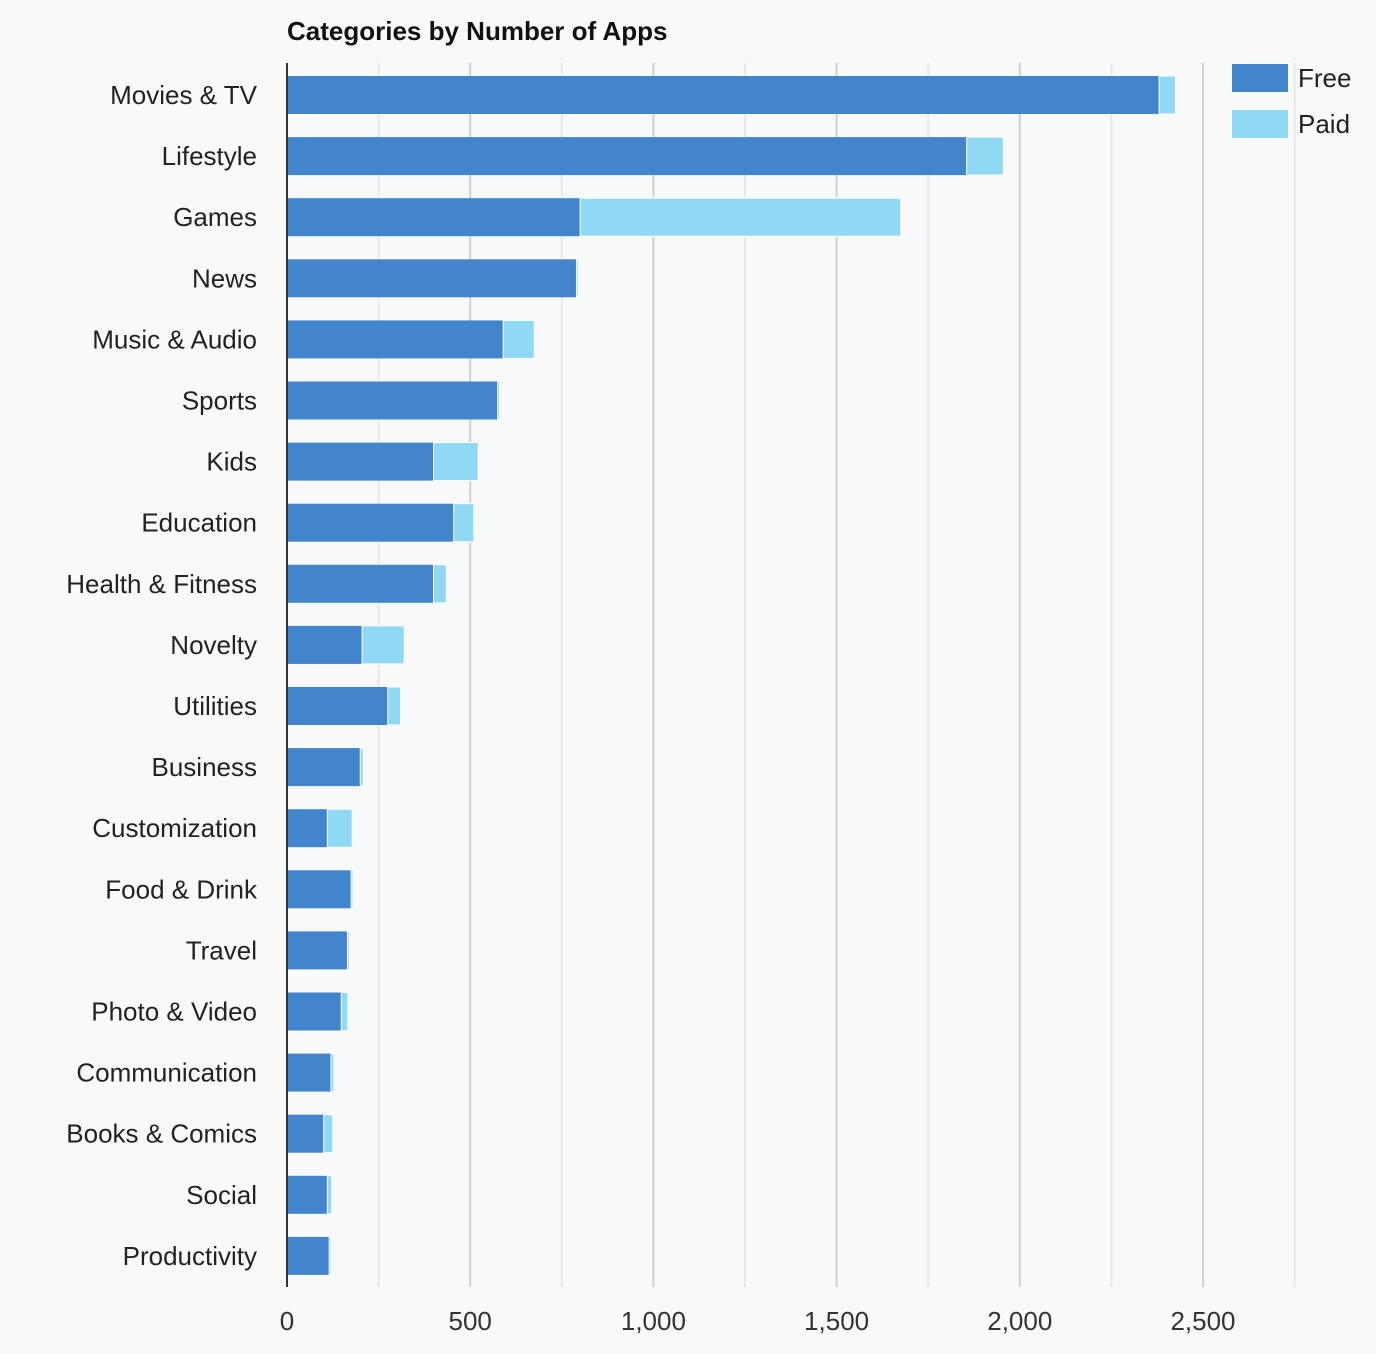  I want to click on chart-title: Categories by Number of Apps, so click(477, 31).